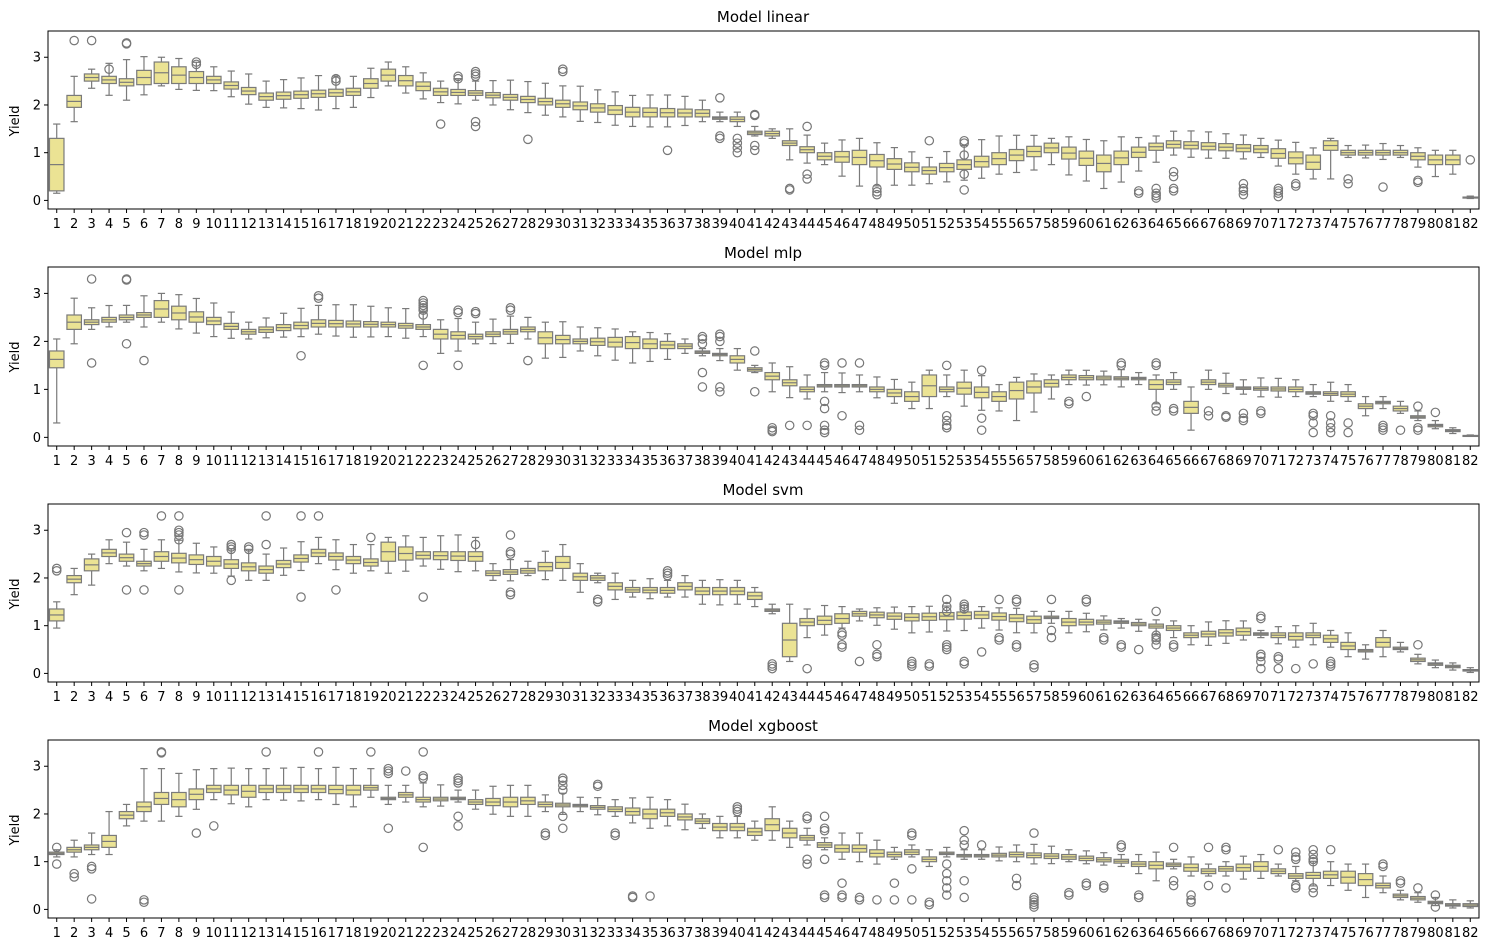  What do you see at coordinates (912, 461) in the screenshot?
I see `x-tick-label: 50` at bounding box center [912, 461].